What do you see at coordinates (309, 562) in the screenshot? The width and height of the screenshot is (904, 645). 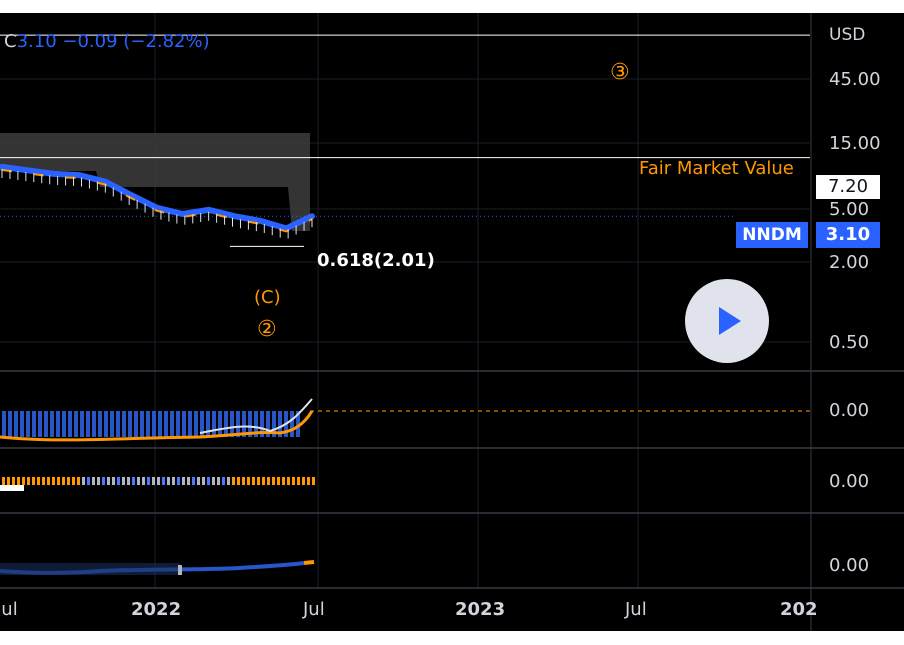 I see `pane3-end` at bounding box center [309, 562].